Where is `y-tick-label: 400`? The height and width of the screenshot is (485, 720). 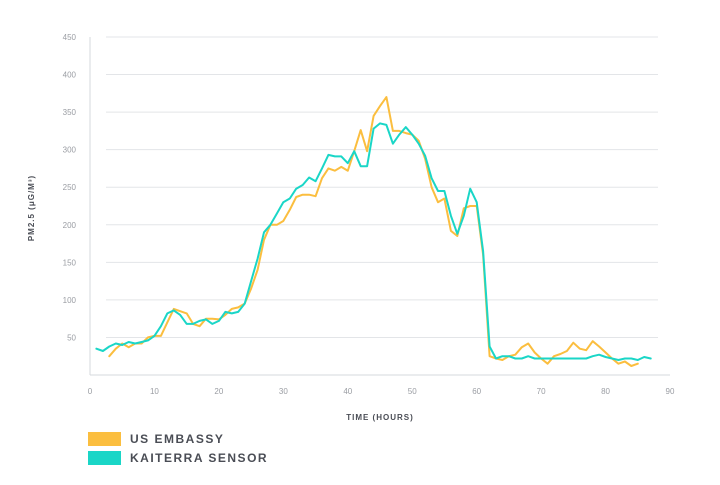
y-tick-label: 400 is located at coordinates (70, 75).